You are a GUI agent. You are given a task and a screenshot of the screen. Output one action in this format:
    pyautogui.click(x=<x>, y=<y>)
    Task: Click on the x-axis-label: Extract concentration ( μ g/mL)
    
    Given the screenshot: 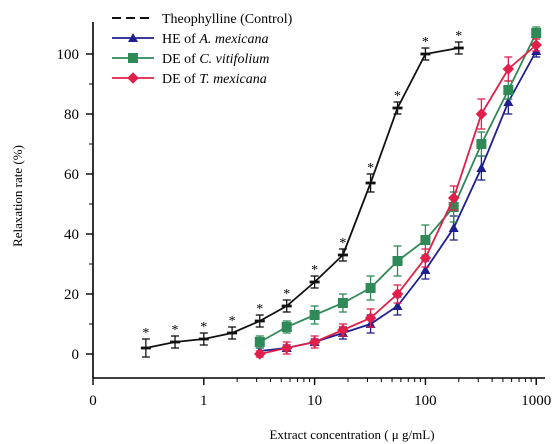 What is the action you would take?
    pyautogui.click(x=351, y=434)
    